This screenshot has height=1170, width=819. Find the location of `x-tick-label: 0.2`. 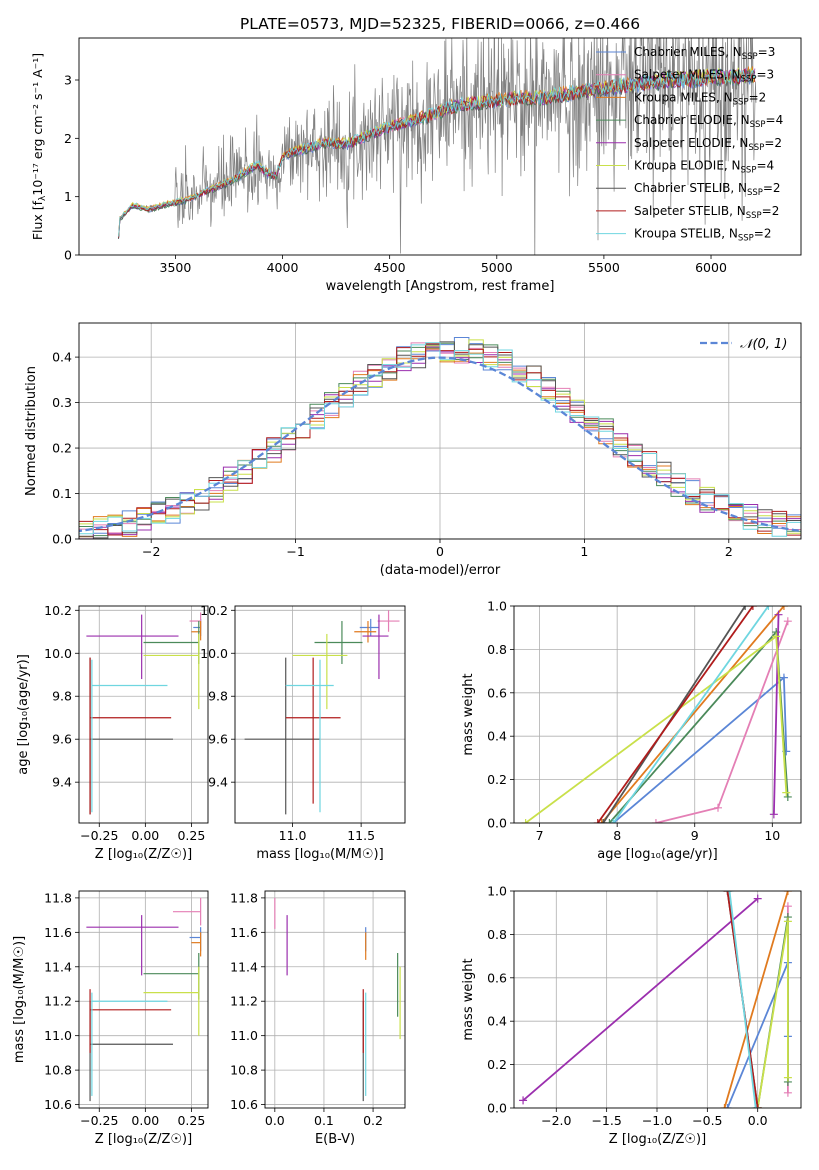

x-tick-label: 0.2 is located at coordinates (373, 1120).